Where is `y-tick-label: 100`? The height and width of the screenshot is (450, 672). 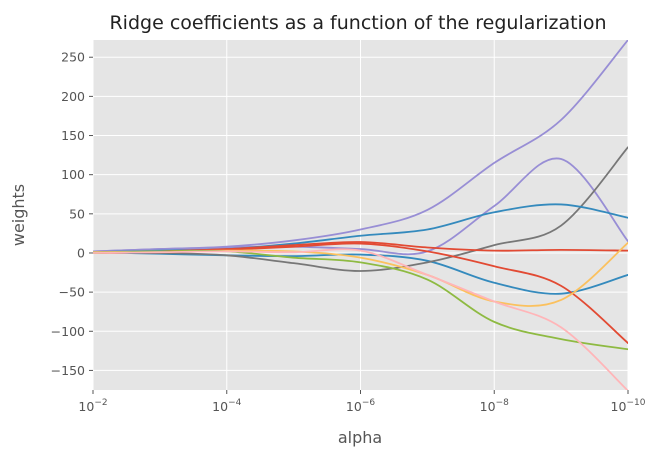 y-tick-label: 100 is located at coordinates (73, 174).